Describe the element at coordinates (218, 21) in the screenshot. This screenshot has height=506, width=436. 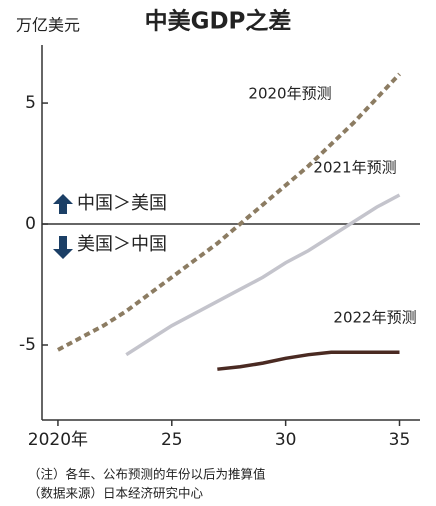
I see `chart-title: 中美GDP之差` at that location.